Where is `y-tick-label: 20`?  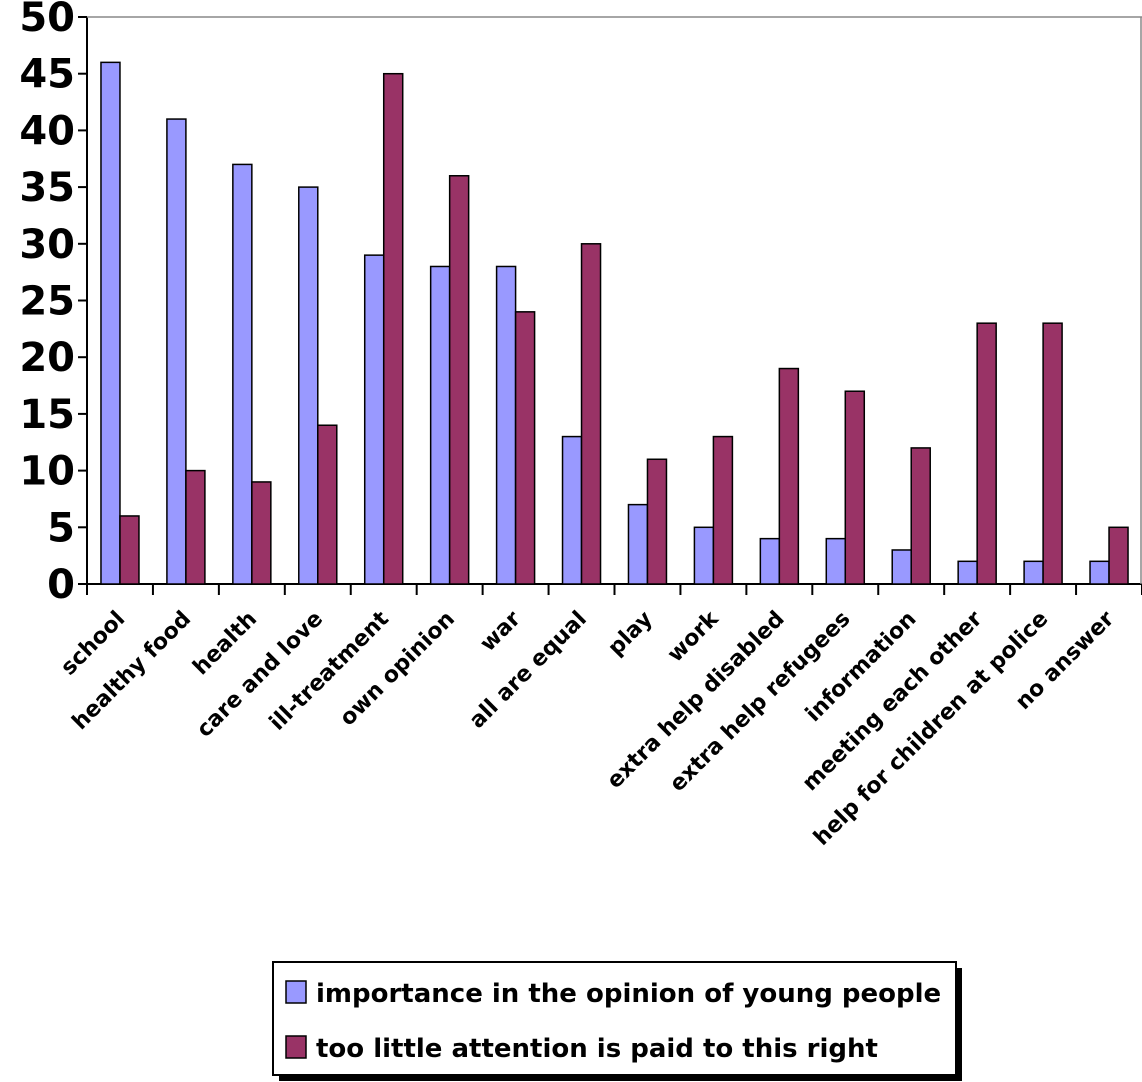 y-tick-label: 20 is located at coordinates (47, 358).